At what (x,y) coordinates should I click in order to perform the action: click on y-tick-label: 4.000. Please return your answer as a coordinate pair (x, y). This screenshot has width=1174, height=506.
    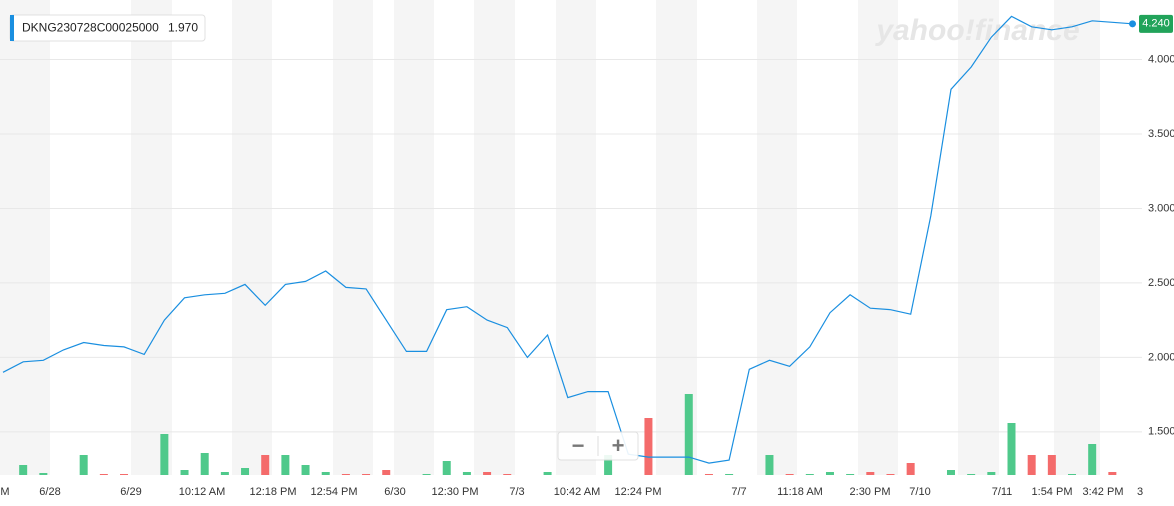
    Looking at the image, I should click on (1161, 59).